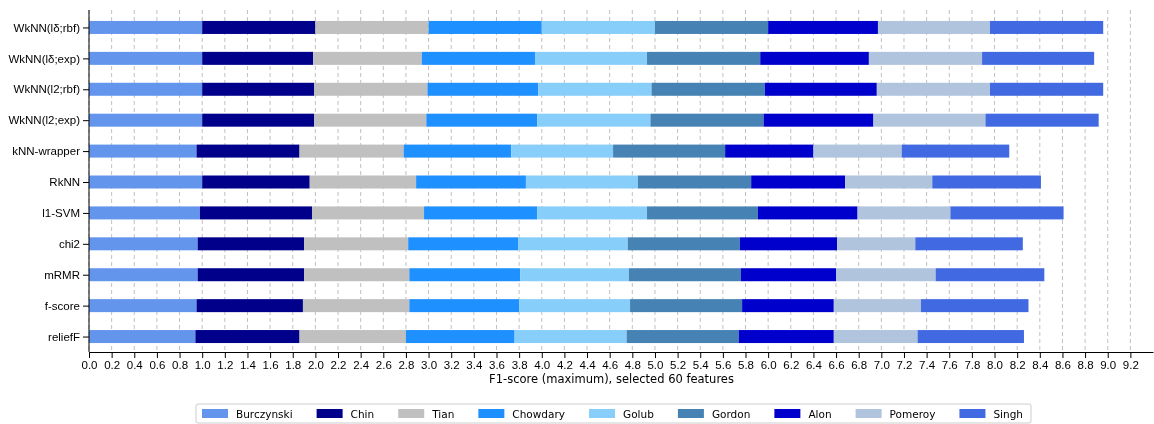 The height and width of the screenshot is (424, 1154). Describe the element at coordinates (995, 365) in the screenshot. I see `x-tick-label: 8.0` at that location.